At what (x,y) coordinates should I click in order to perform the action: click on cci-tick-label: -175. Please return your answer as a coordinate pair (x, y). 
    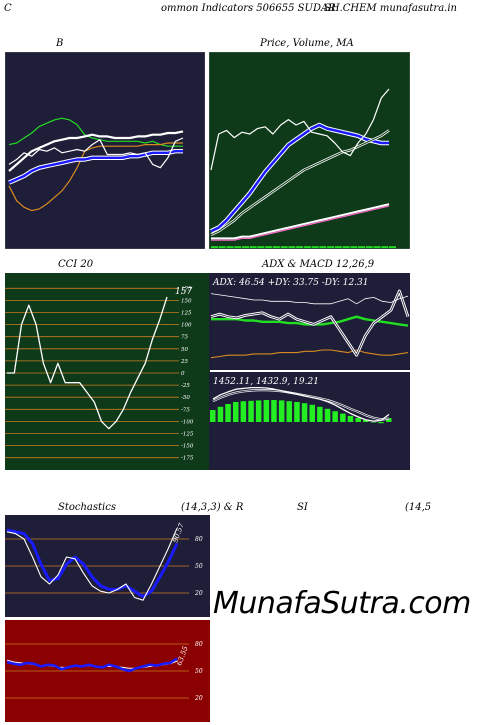
    Looking at the image, I should click on (187, 459).